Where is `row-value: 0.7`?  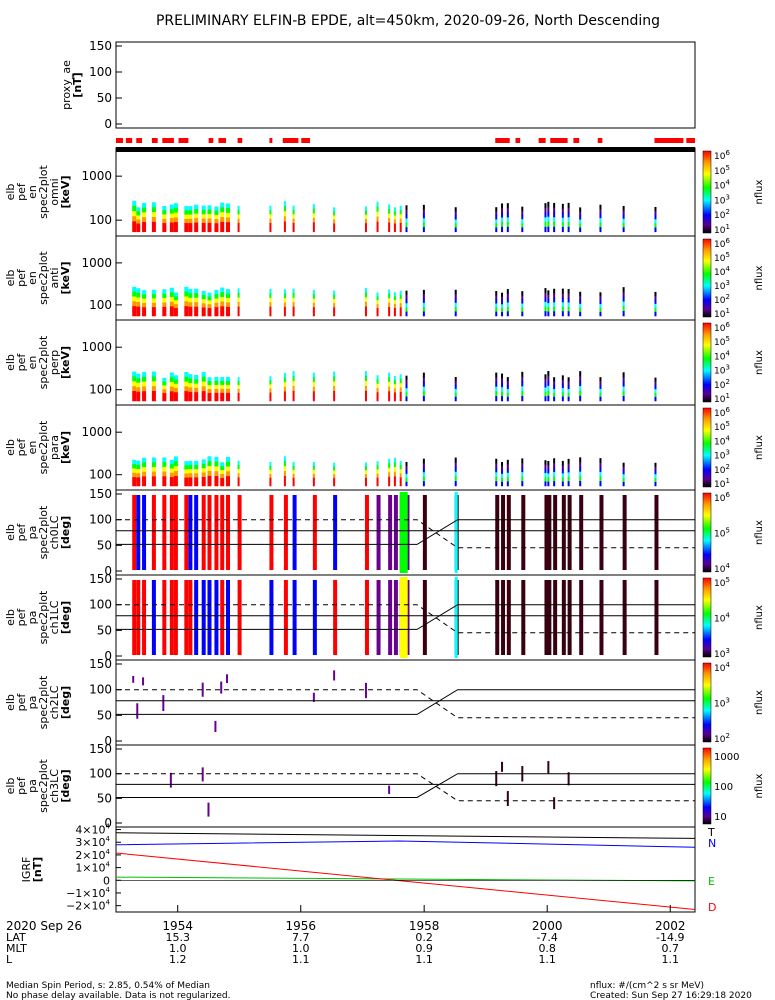
row-value: 0.7 is located at coordinates (670, 948).